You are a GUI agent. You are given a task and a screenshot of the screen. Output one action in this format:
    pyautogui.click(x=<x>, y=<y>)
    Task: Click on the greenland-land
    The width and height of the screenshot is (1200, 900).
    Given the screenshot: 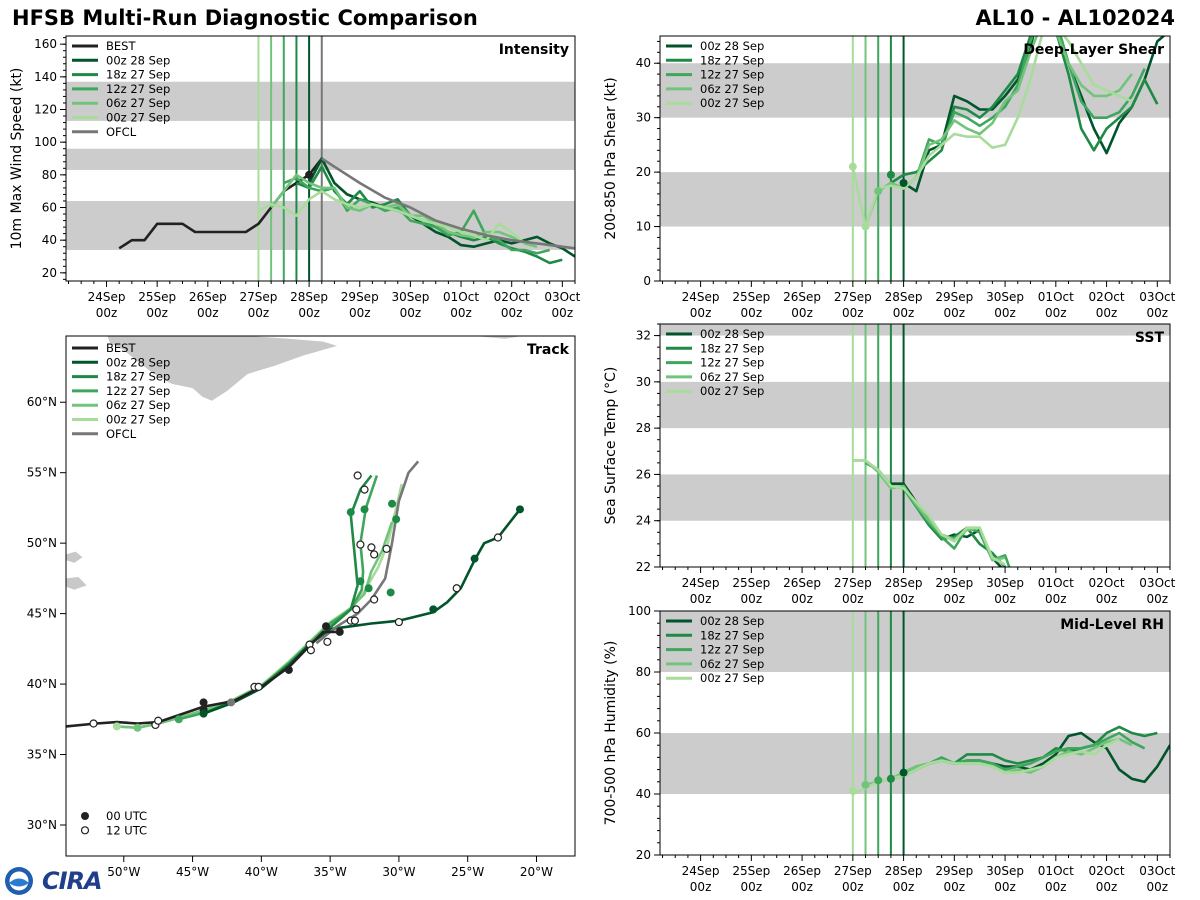 What is the action you would take?
    pyautogui.click(x=222, y=368)
    